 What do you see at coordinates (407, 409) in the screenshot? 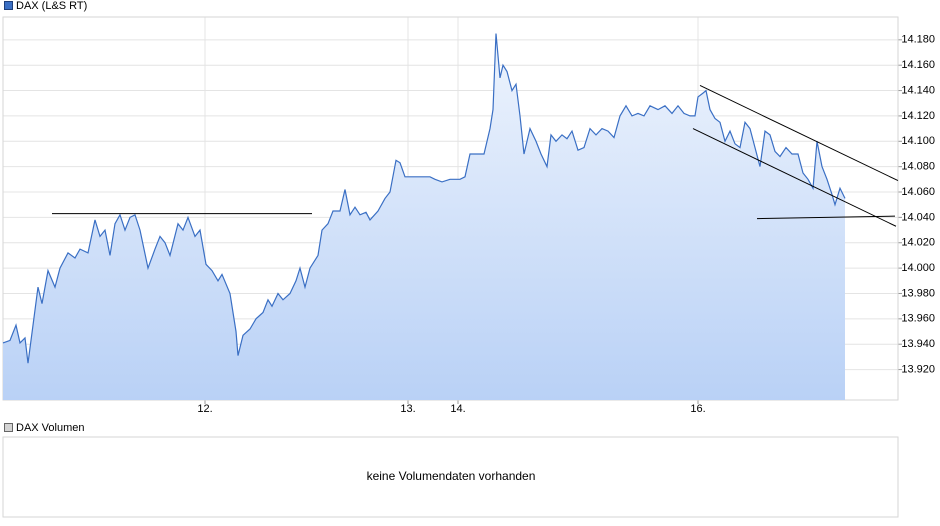
I see `x-tick-label: 13.` at bounding box center [407, 409].